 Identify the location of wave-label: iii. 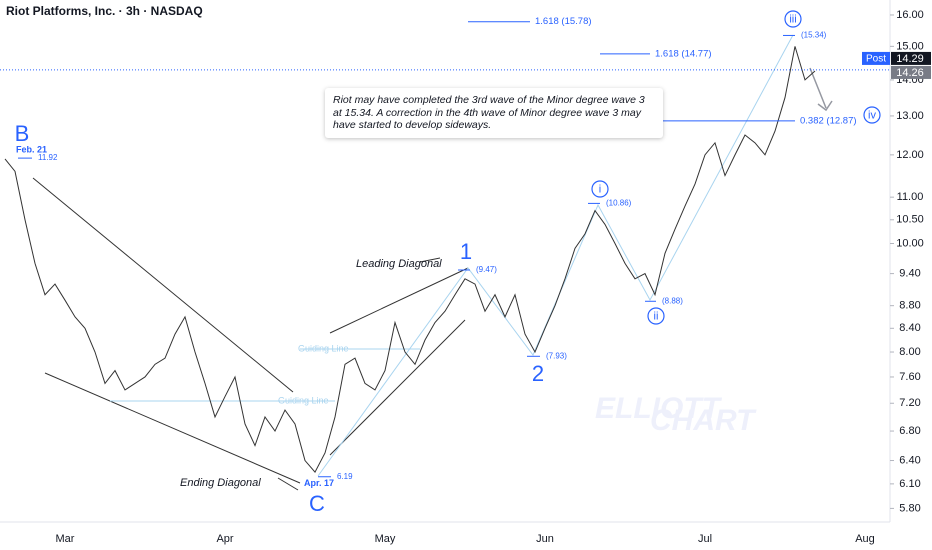
(792, 19).